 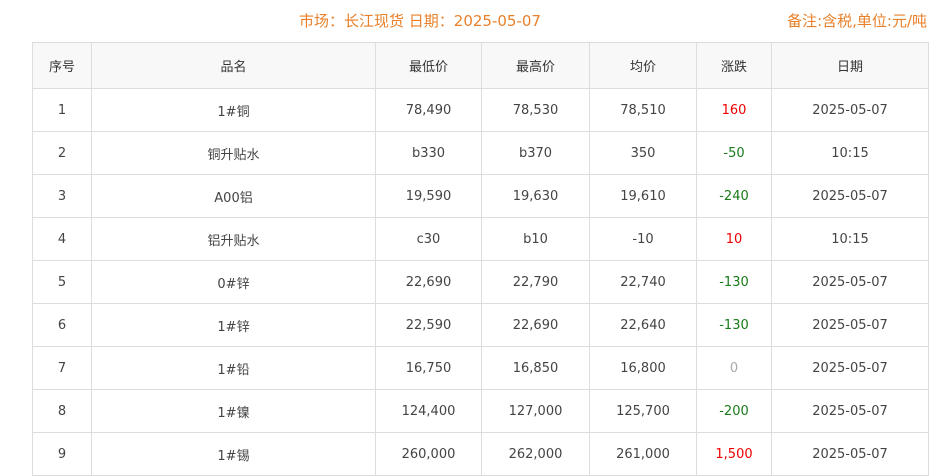 I want to click on cell-avg: 22,640, so click(x=643, y=325).